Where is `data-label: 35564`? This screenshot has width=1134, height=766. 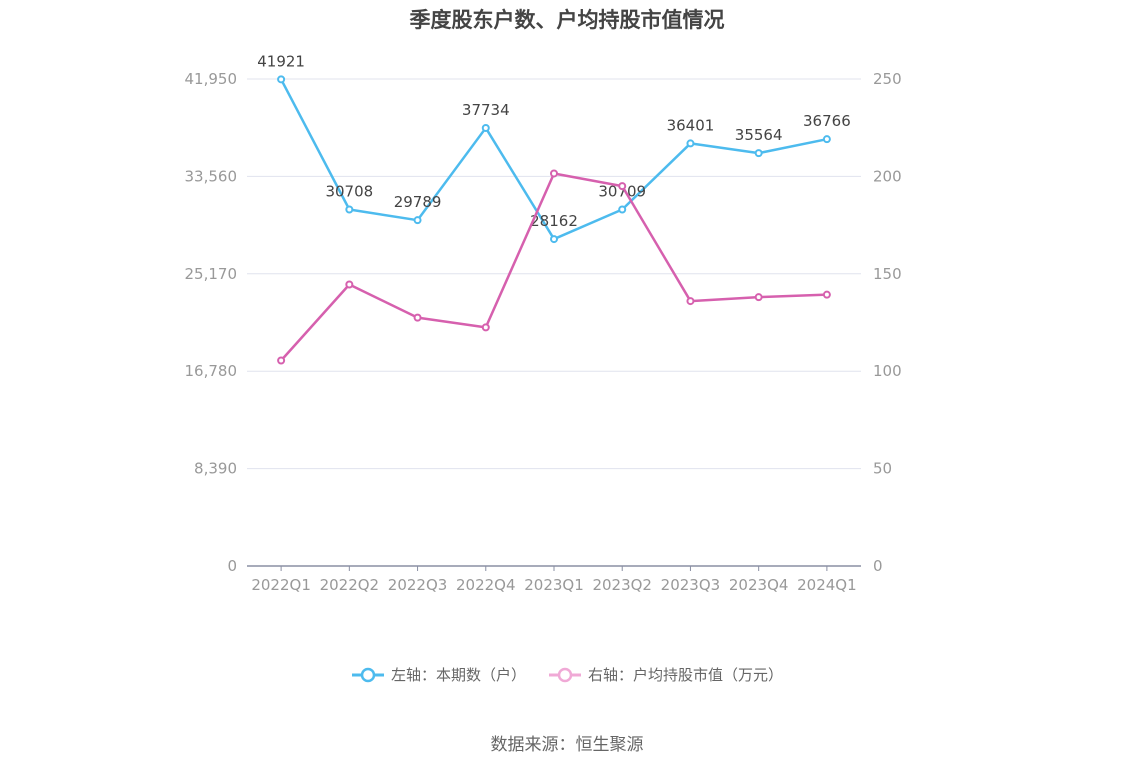
data-label: 35564 is located at coordinates (759, 135).